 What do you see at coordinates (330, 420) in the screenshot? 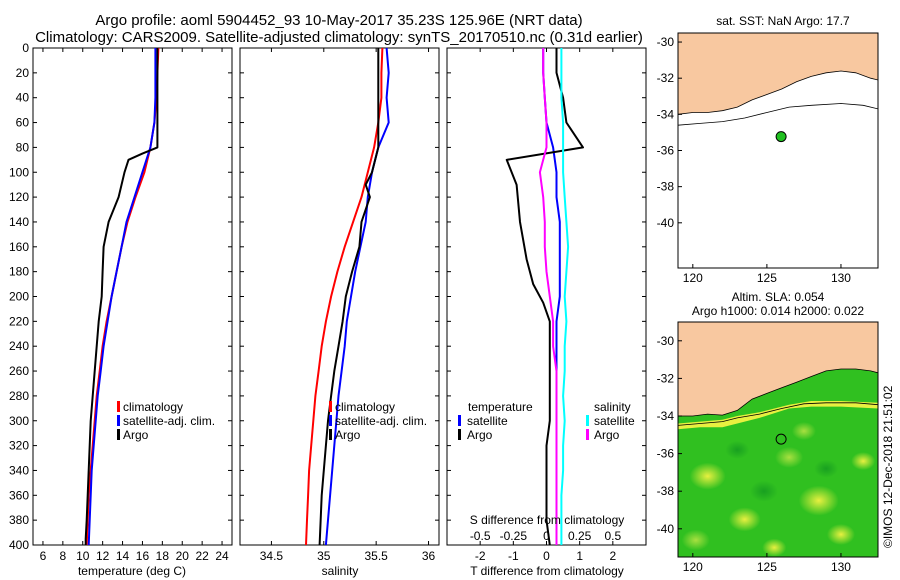
I see `legend-swatch-satellite` at bounding box center [330, 420].